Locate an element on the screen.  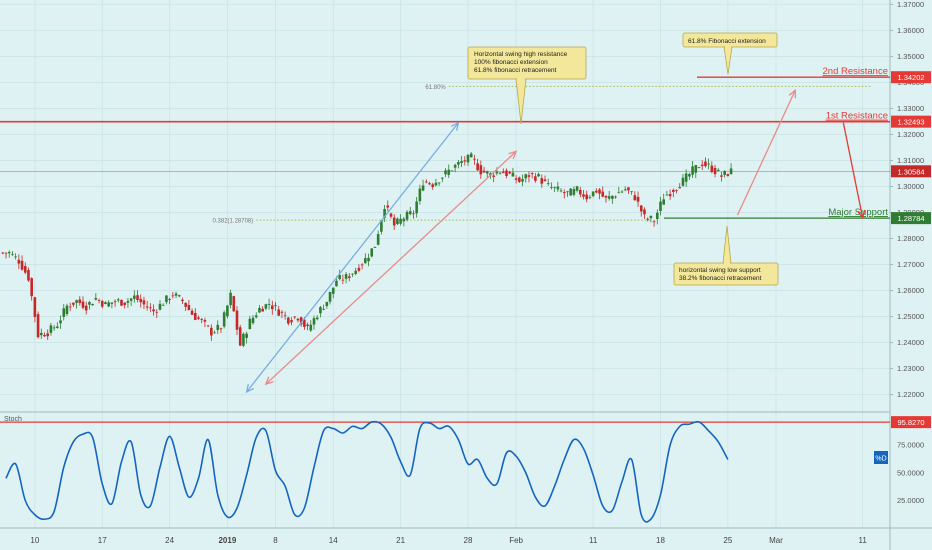
time-tick-label: 24 is located at coordinates (169, 540).